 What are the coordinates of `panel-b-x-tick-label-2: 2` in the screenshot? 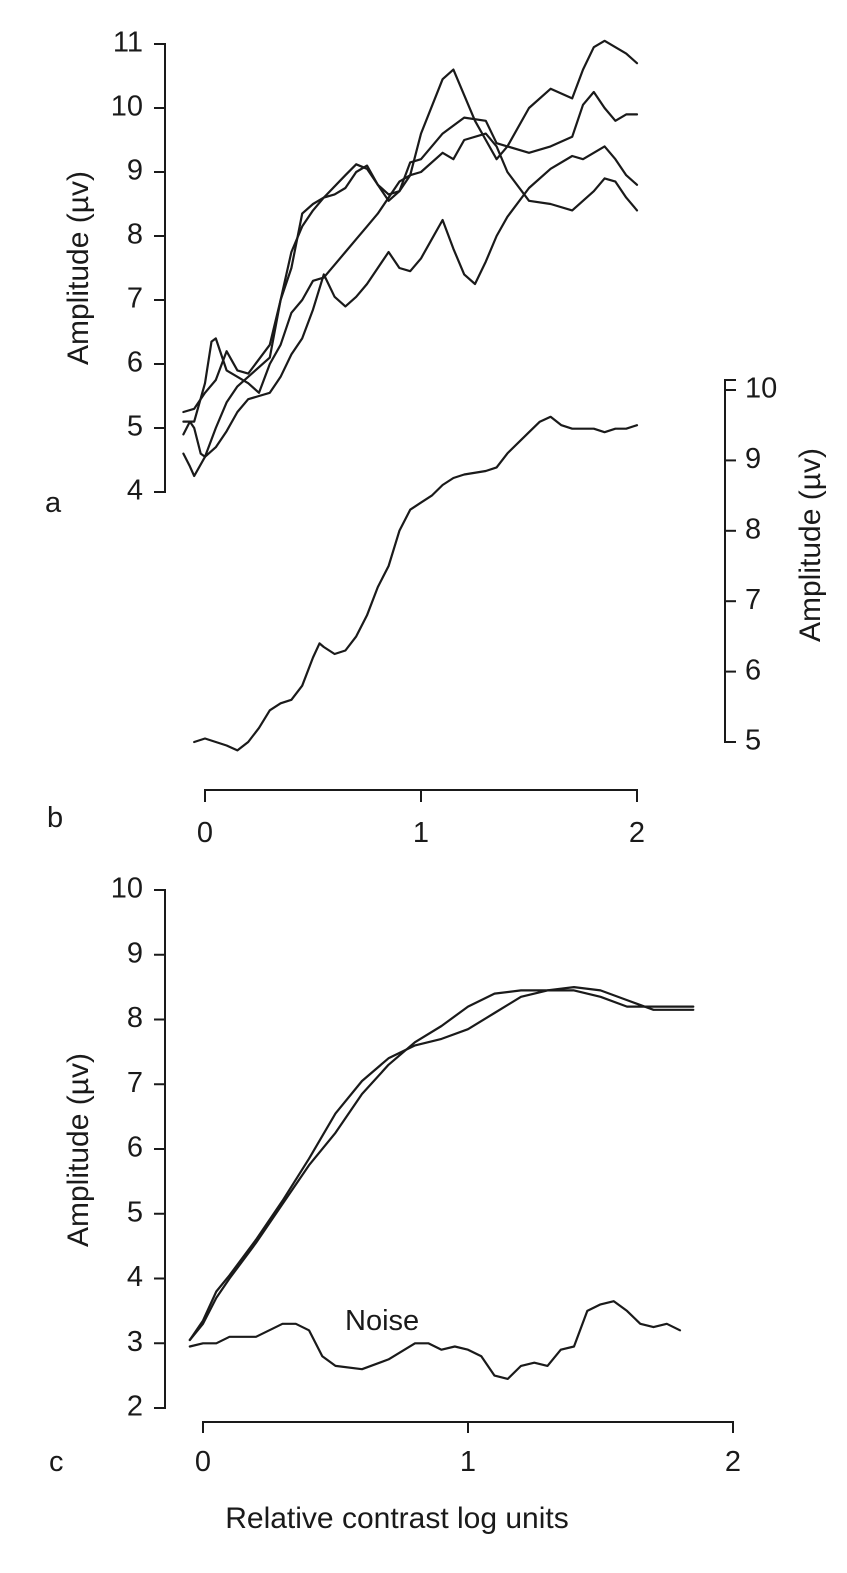 It's located at (637, 833).